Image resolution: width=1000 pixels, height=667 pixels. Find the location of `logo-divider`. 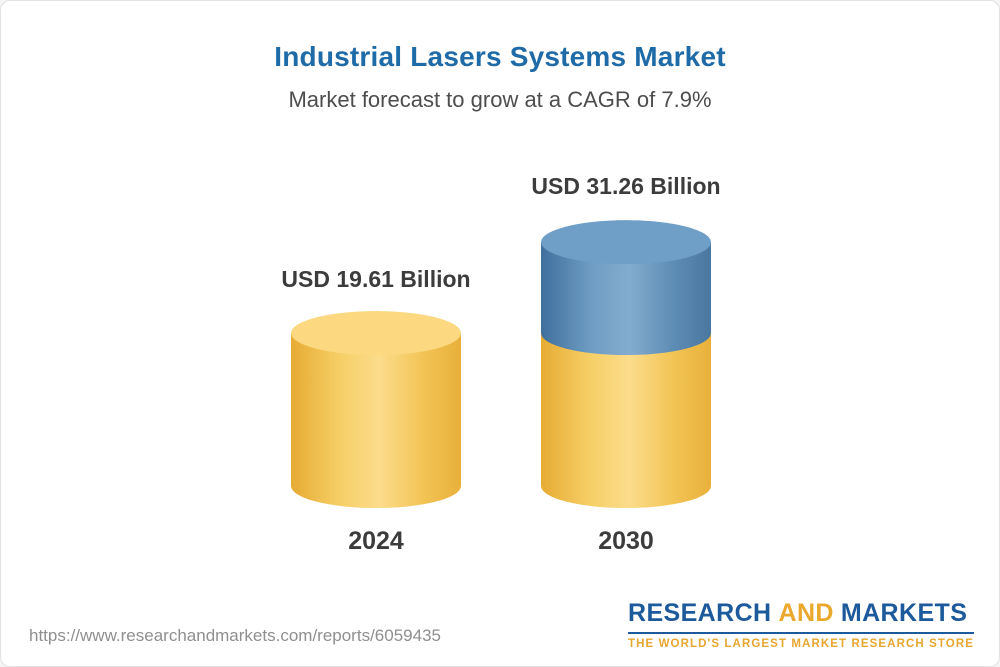

logo-divider is located at coordinates (801, 633).